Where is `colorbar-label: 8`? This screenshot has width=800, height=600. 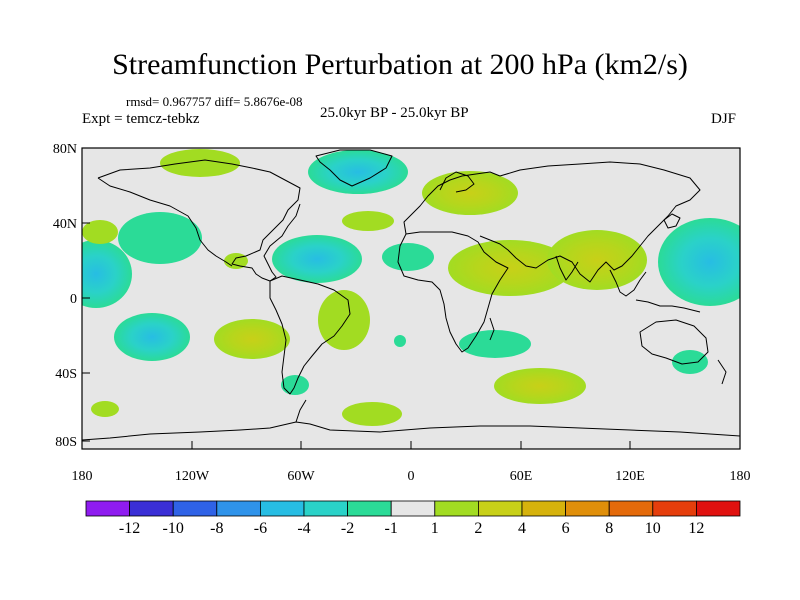
colorbar-label: 8 is located at coordinates (609, 528).